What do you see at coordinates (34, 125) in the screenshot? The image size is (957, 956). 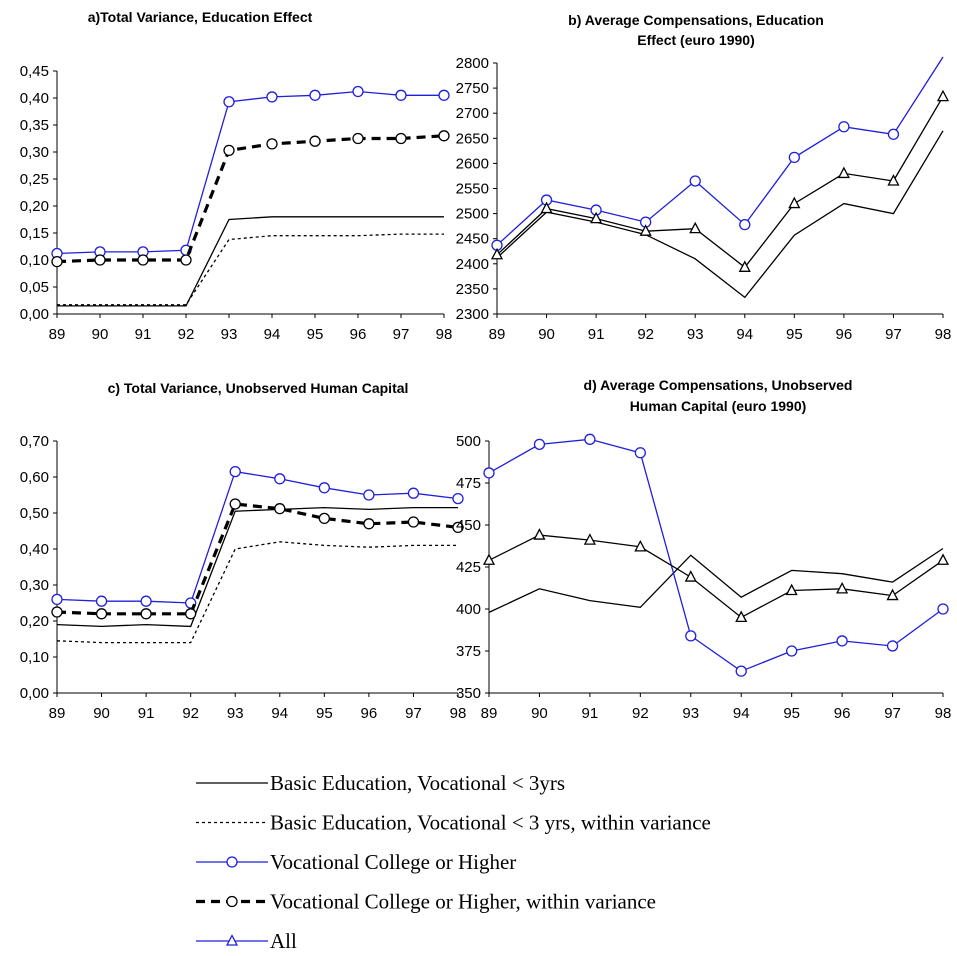 I see `y-tick-label: 0,35` at bounding box center [34, 125].